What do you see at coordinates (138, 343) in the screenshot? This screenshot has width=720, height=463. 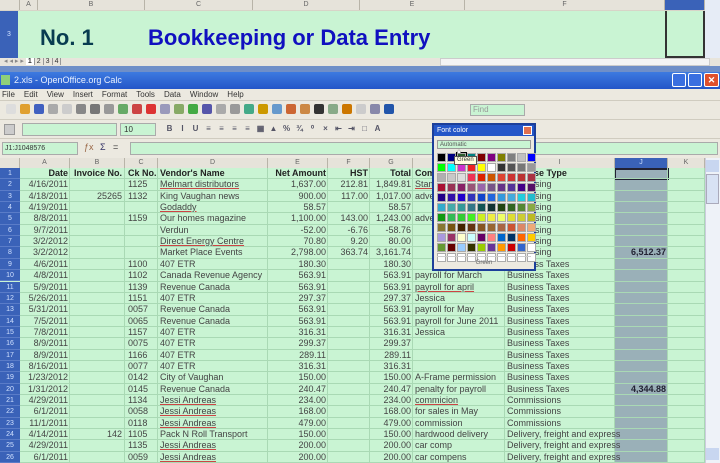 I see `cell-c: 0075` at bounding box center [138, 343].